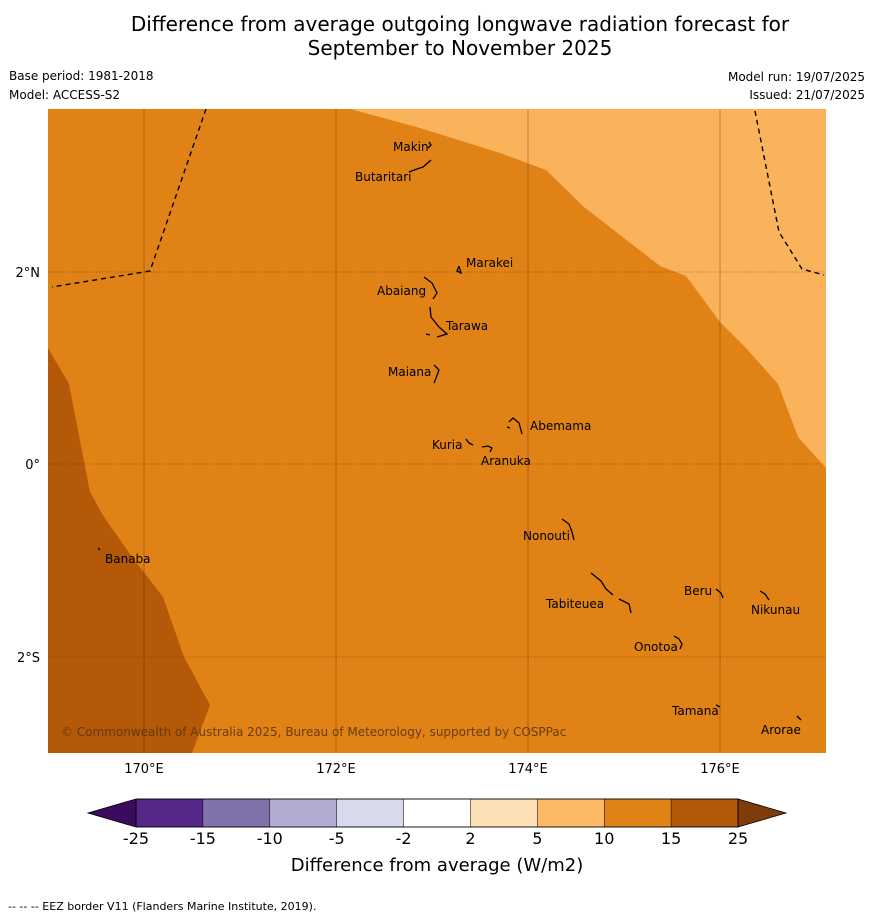 This screenshot has height=919, width=873. What do you see at coordinates (466, 326) in the screenshot?
I see `place-label-tarawa: Tarawa` at bounding box center [466, 326].